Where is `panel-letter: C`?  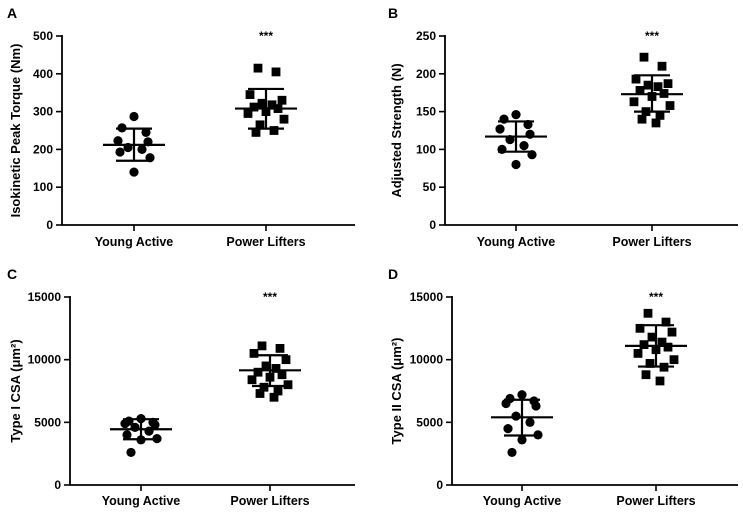
panel-letter: C is located at coordinates (12, 274).